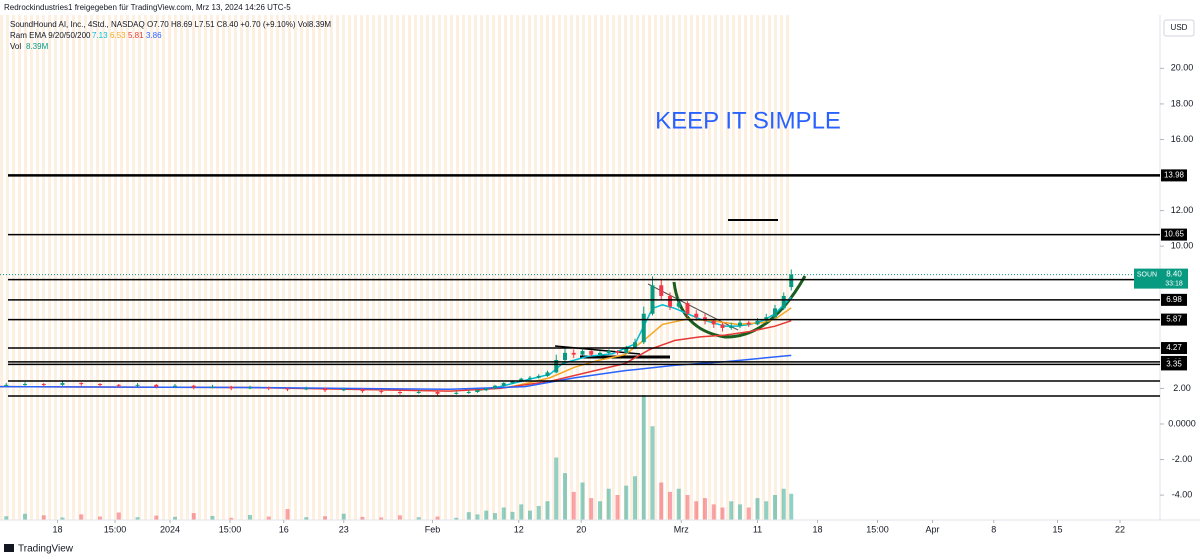 This screenshot has height=560, width=1200. What do you see at coordinates (46, 549) in the screenshot?
I see `brand: TradingView` at bounding box center [46, 549].